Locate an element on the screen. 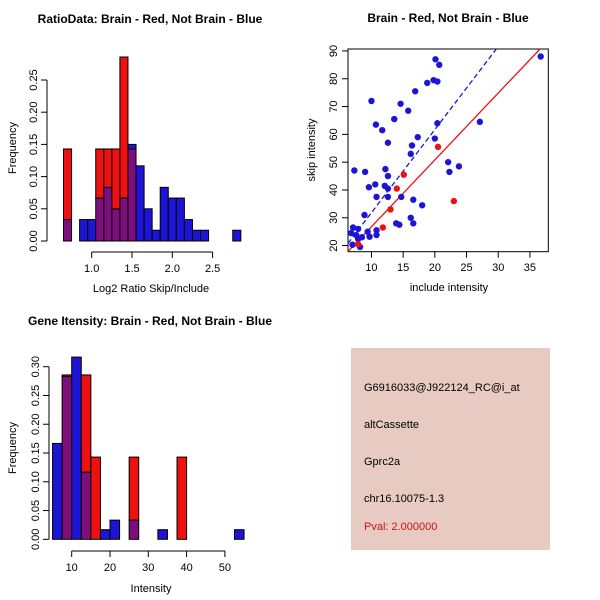  y-tick-label: 60 is located at coordinates (334, 134).